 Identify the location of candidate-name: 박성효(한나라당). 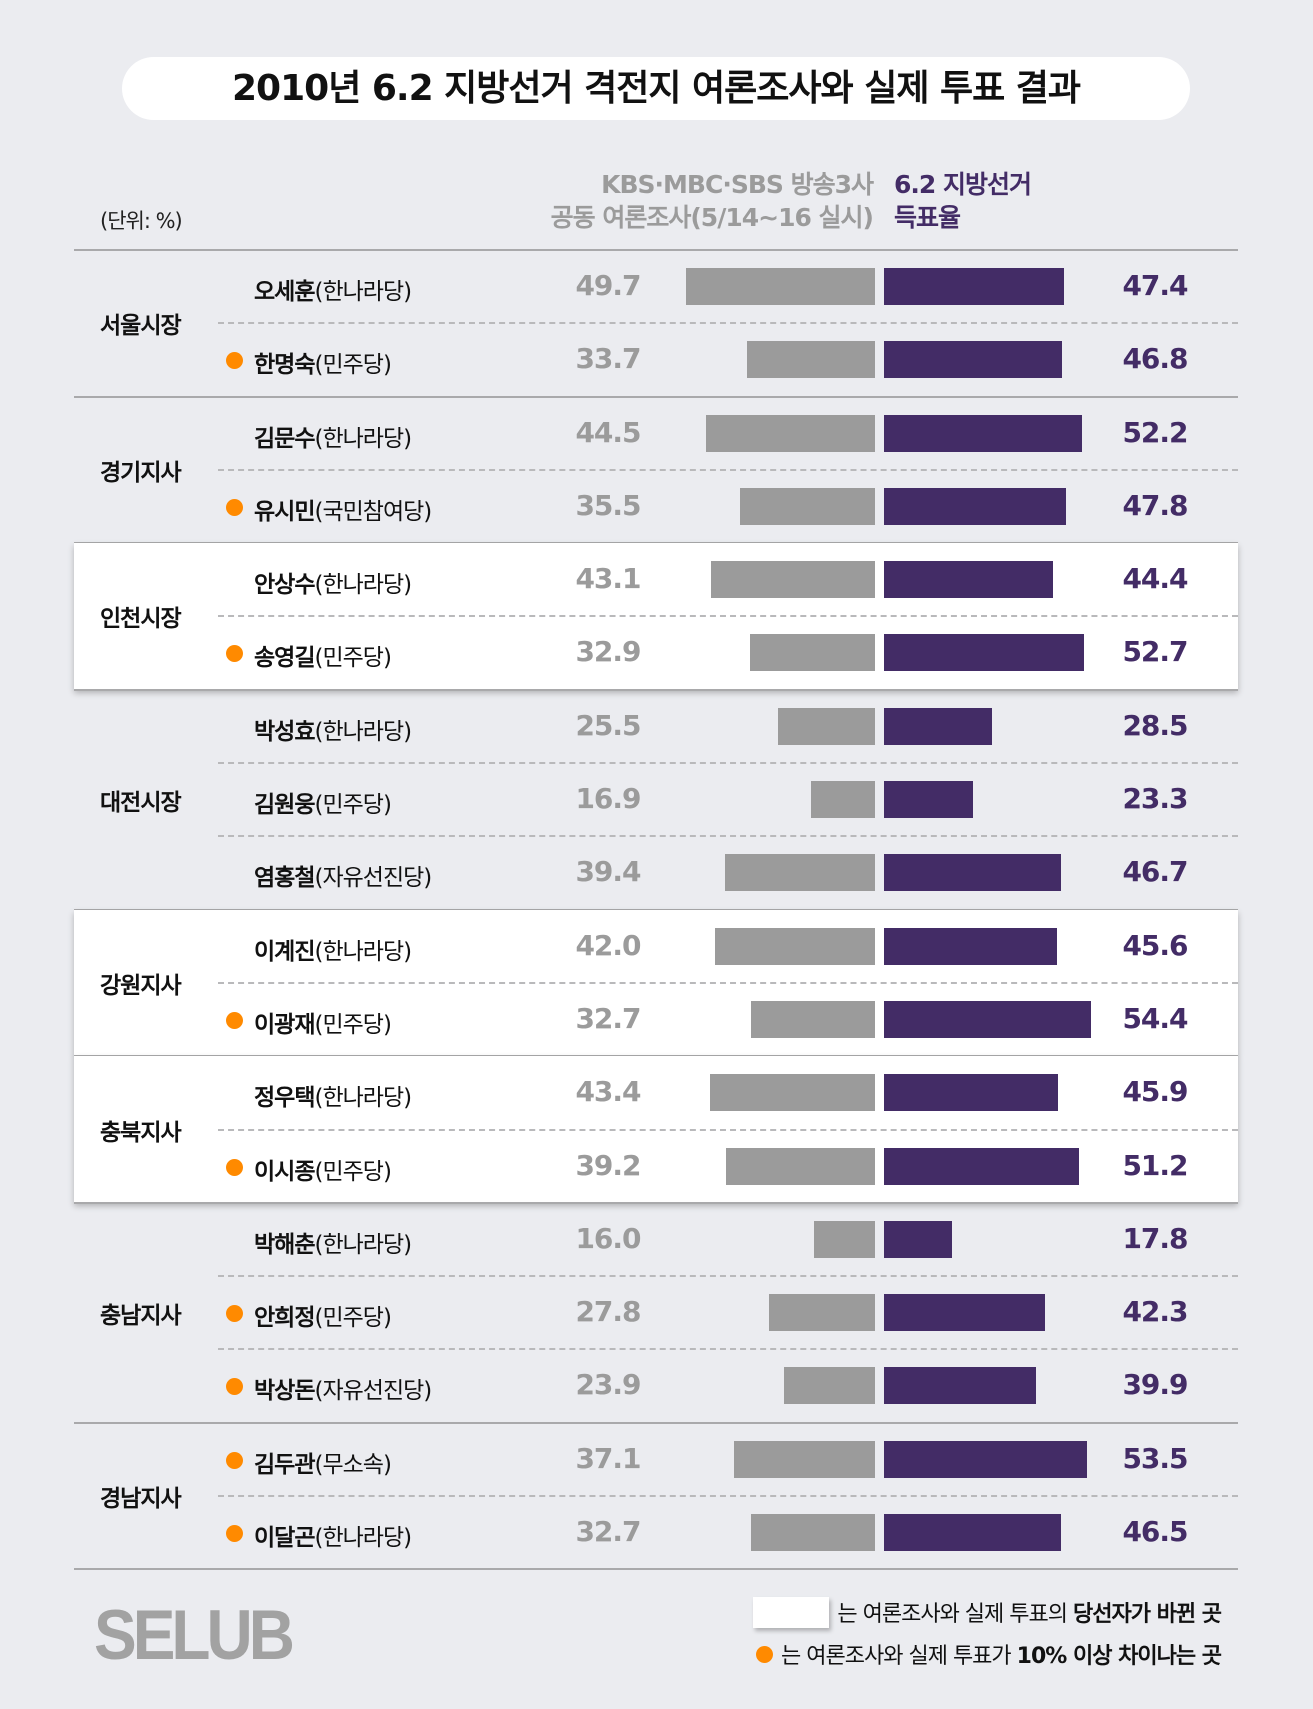
(333, 729).